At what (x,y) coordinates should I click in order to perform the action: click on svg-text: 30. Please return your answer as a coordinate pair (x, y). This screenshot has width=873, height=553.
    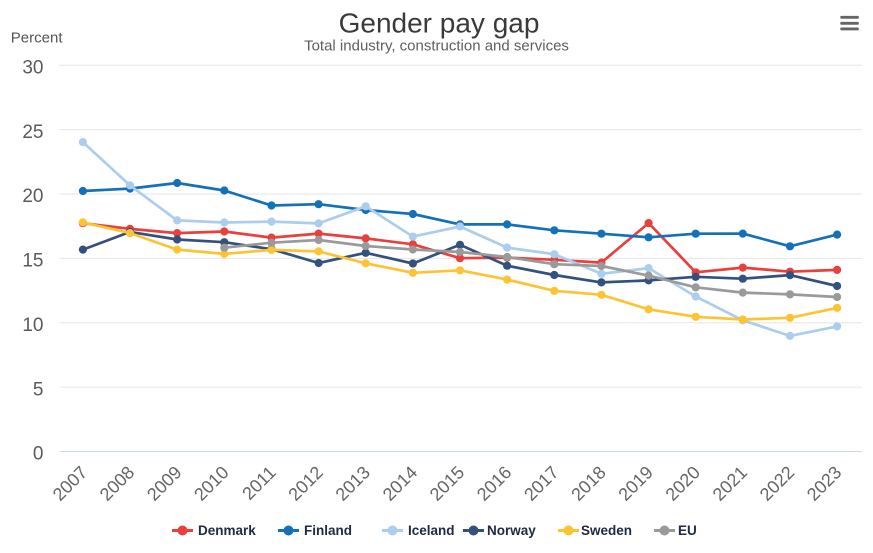
    Looking at the image, I should click on (32, 67).